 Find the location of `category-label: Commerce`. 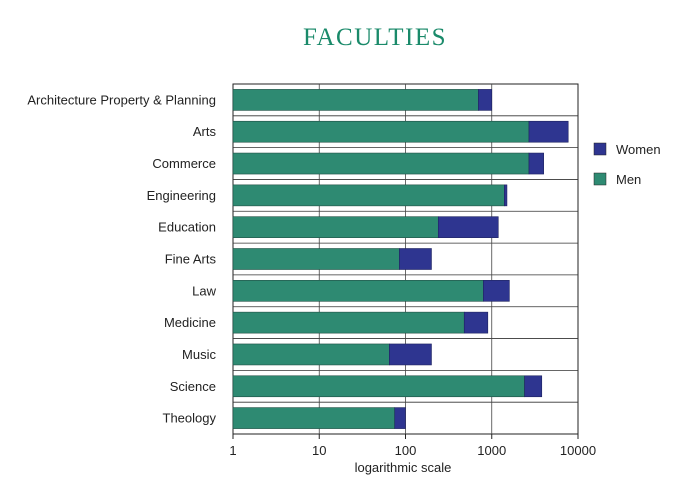

category-label: Commerce is located at coordinates (184, 163).